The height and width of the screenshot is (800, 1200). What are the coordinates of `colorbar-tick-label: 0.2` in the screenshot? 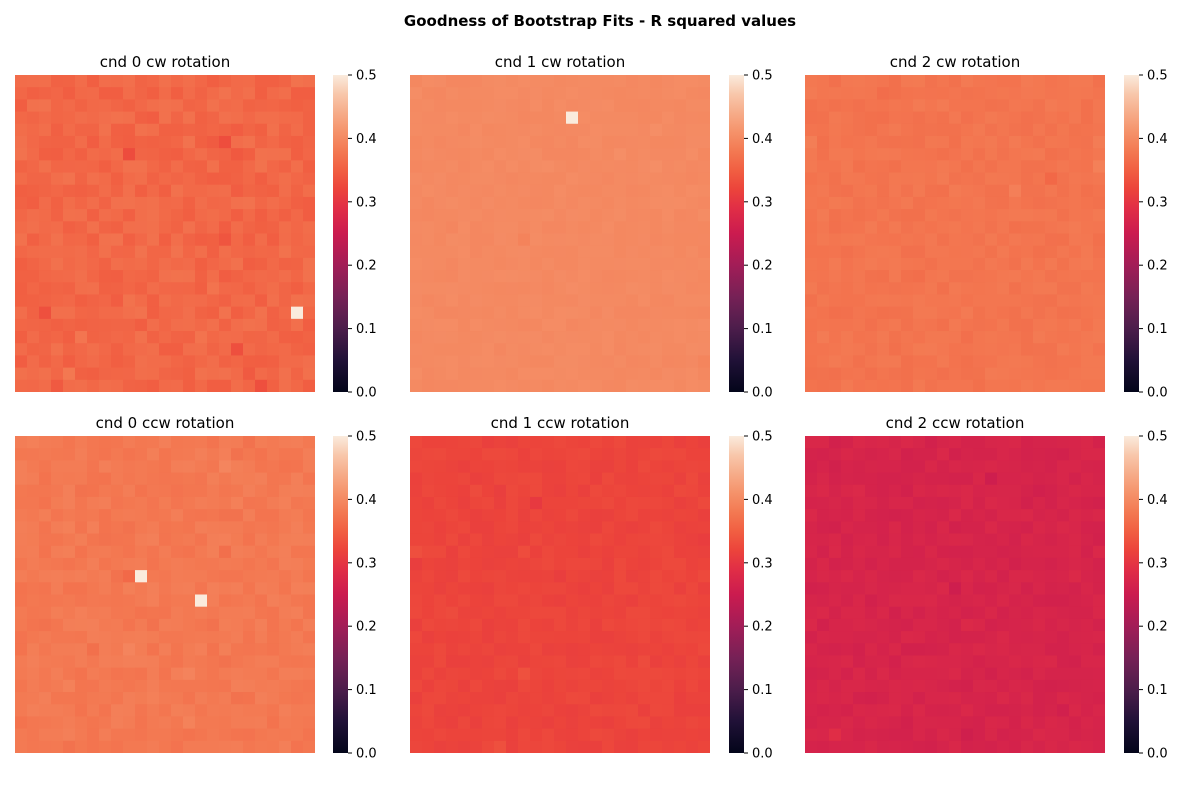 It's located at (366, 627).